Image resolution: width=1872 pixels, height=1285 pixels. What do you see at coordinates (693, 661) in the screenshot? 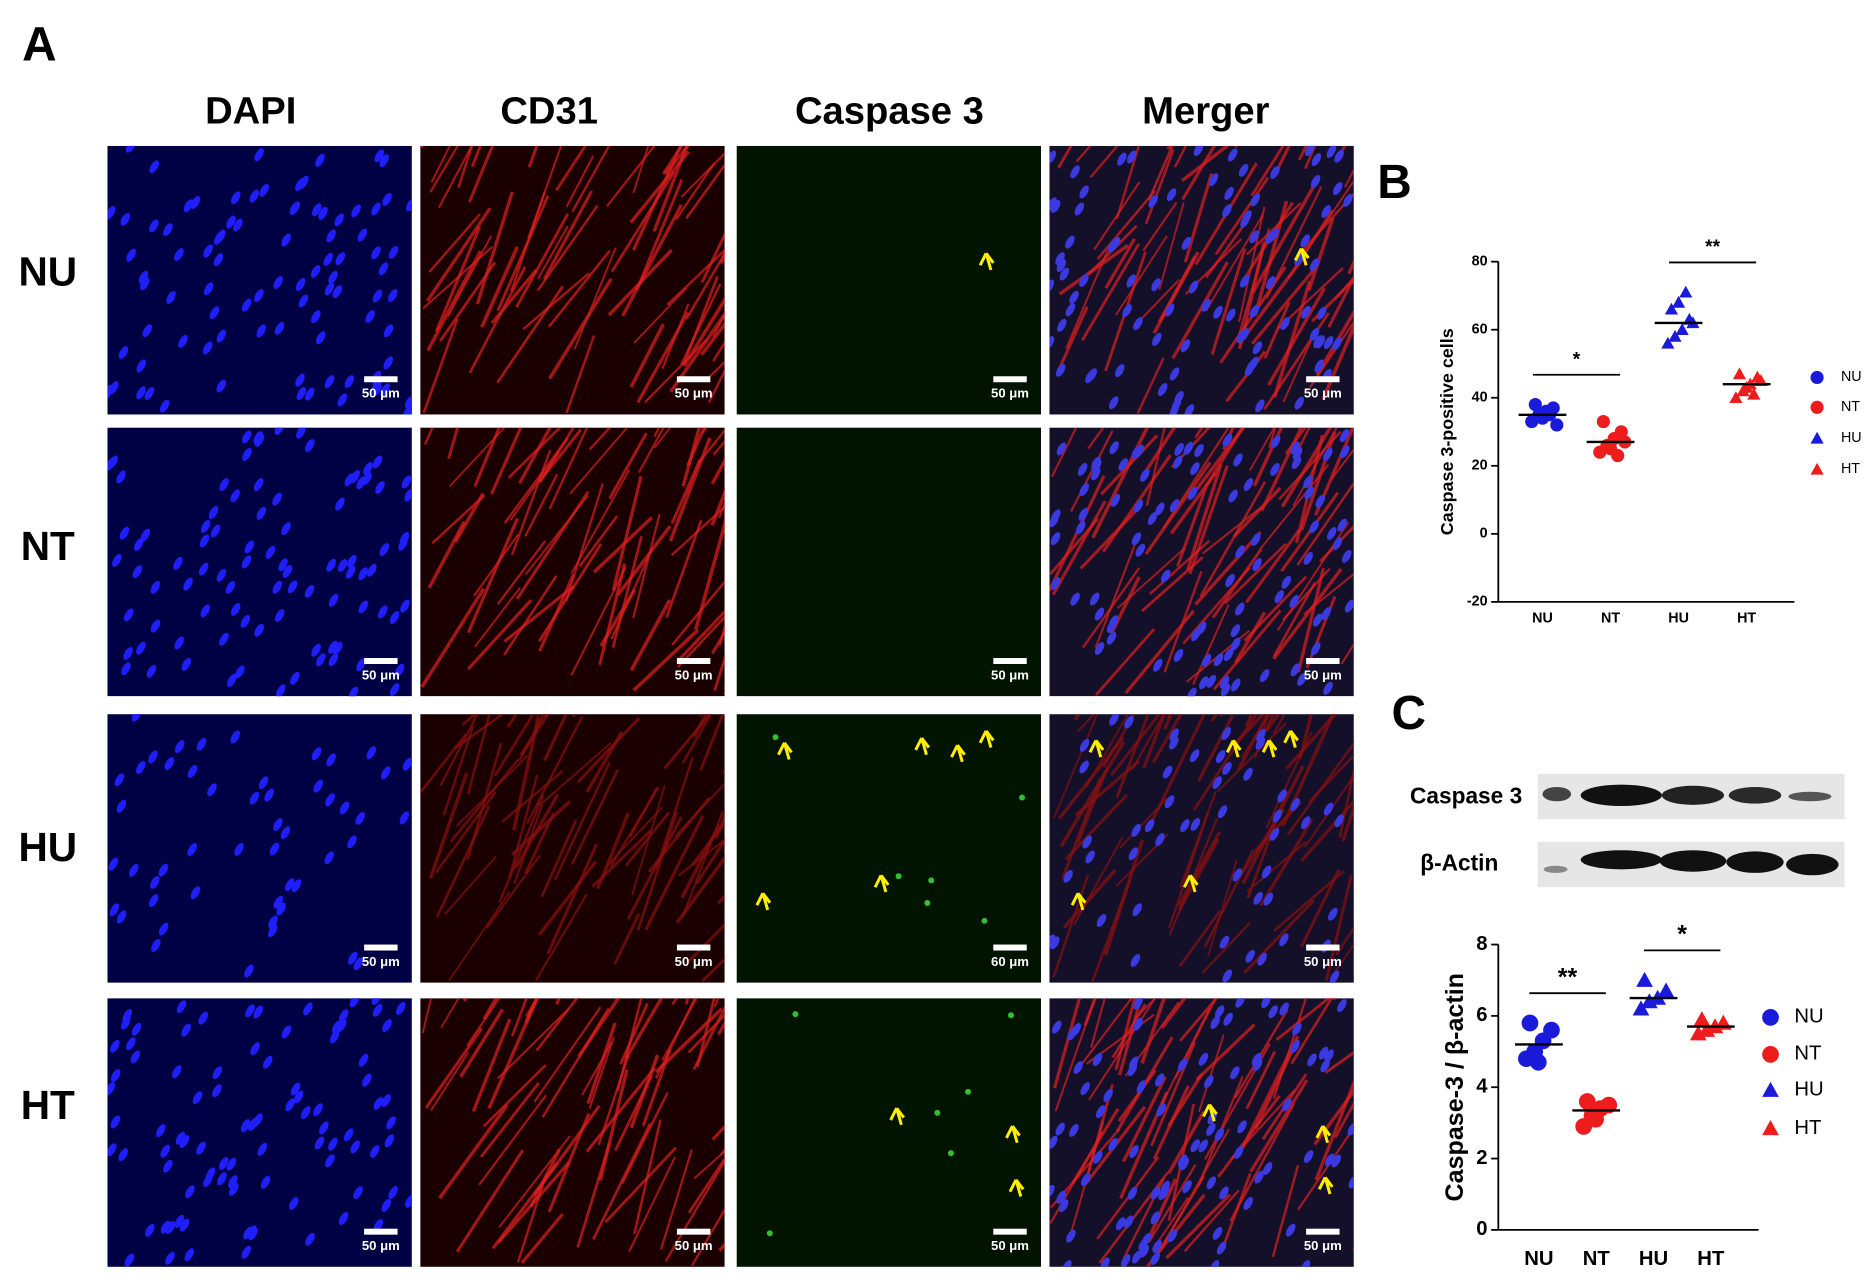
I see `scale-bar` at bounding box center [693, 661].